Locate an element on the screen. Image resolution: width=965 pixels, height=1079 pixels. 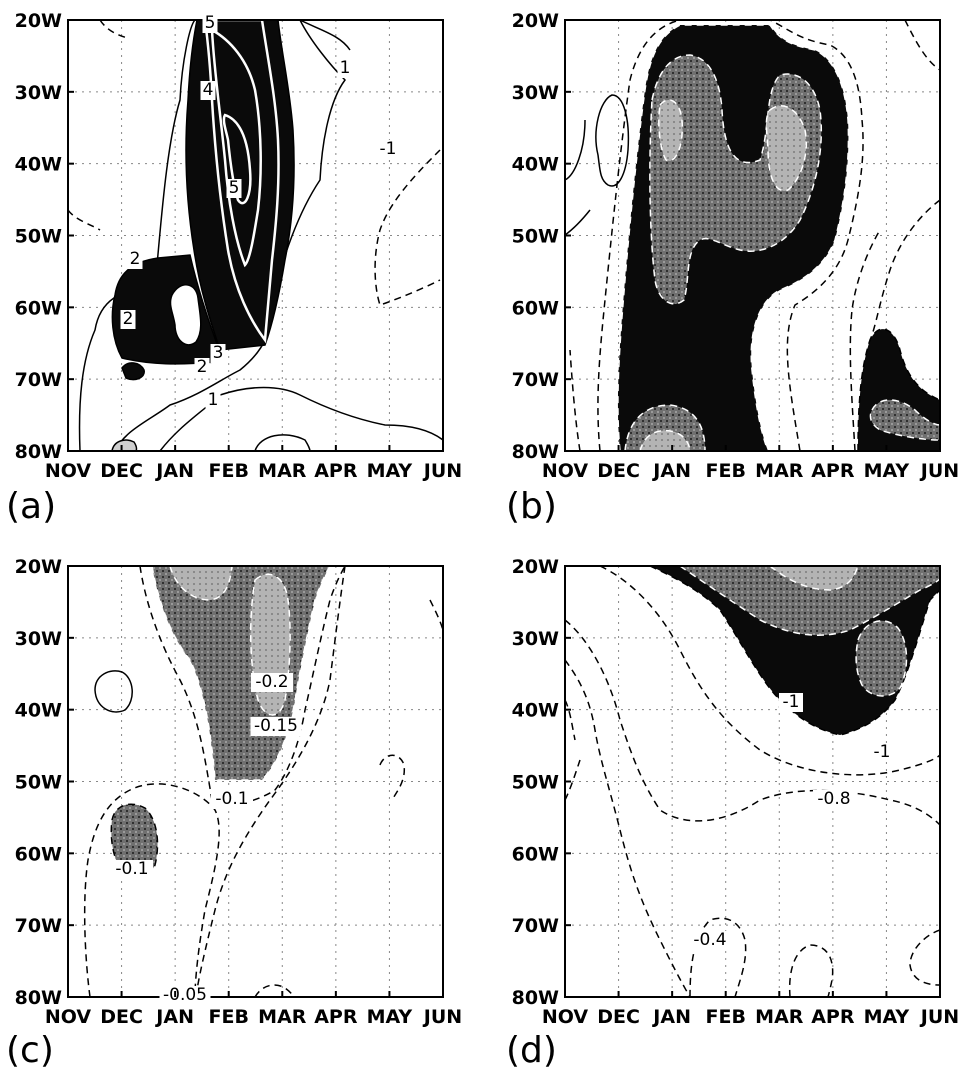
contour-c-bottom-oval is located at coordinates (274, 990).